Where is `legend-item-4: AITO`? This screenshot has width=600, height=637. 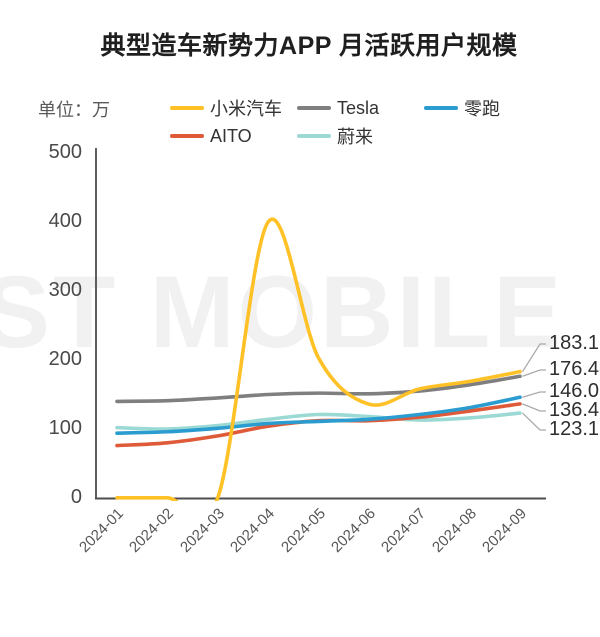 legend-item-4: AITO is located at coordinates (211, 136).